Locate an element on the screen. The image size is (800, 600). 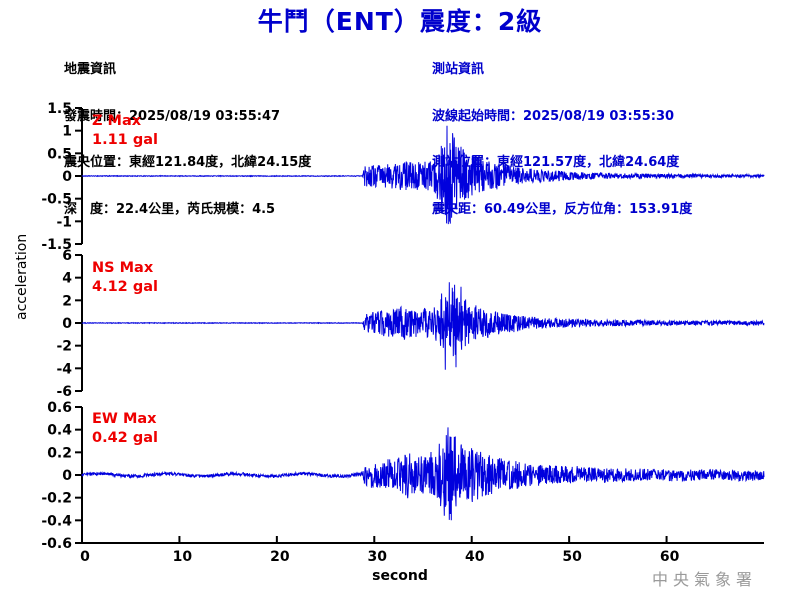
y-tick-label: -0.6 is located at coordinates (56, 544).